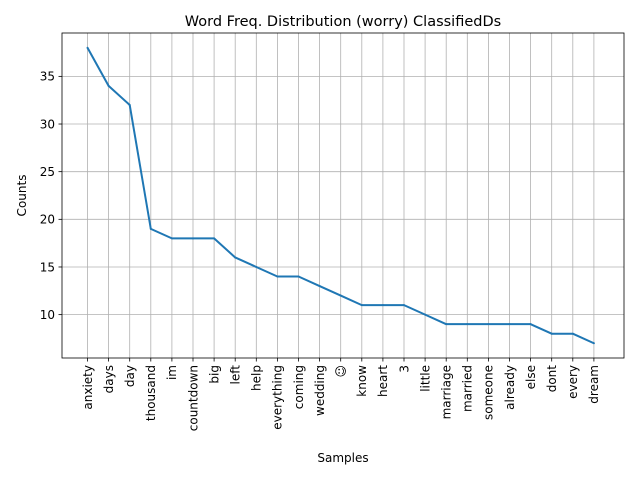  What do you see at coordinates (341, 371) in the screenshot?
I see `x-tick-label: ☺` at bounding box center [341, 371].